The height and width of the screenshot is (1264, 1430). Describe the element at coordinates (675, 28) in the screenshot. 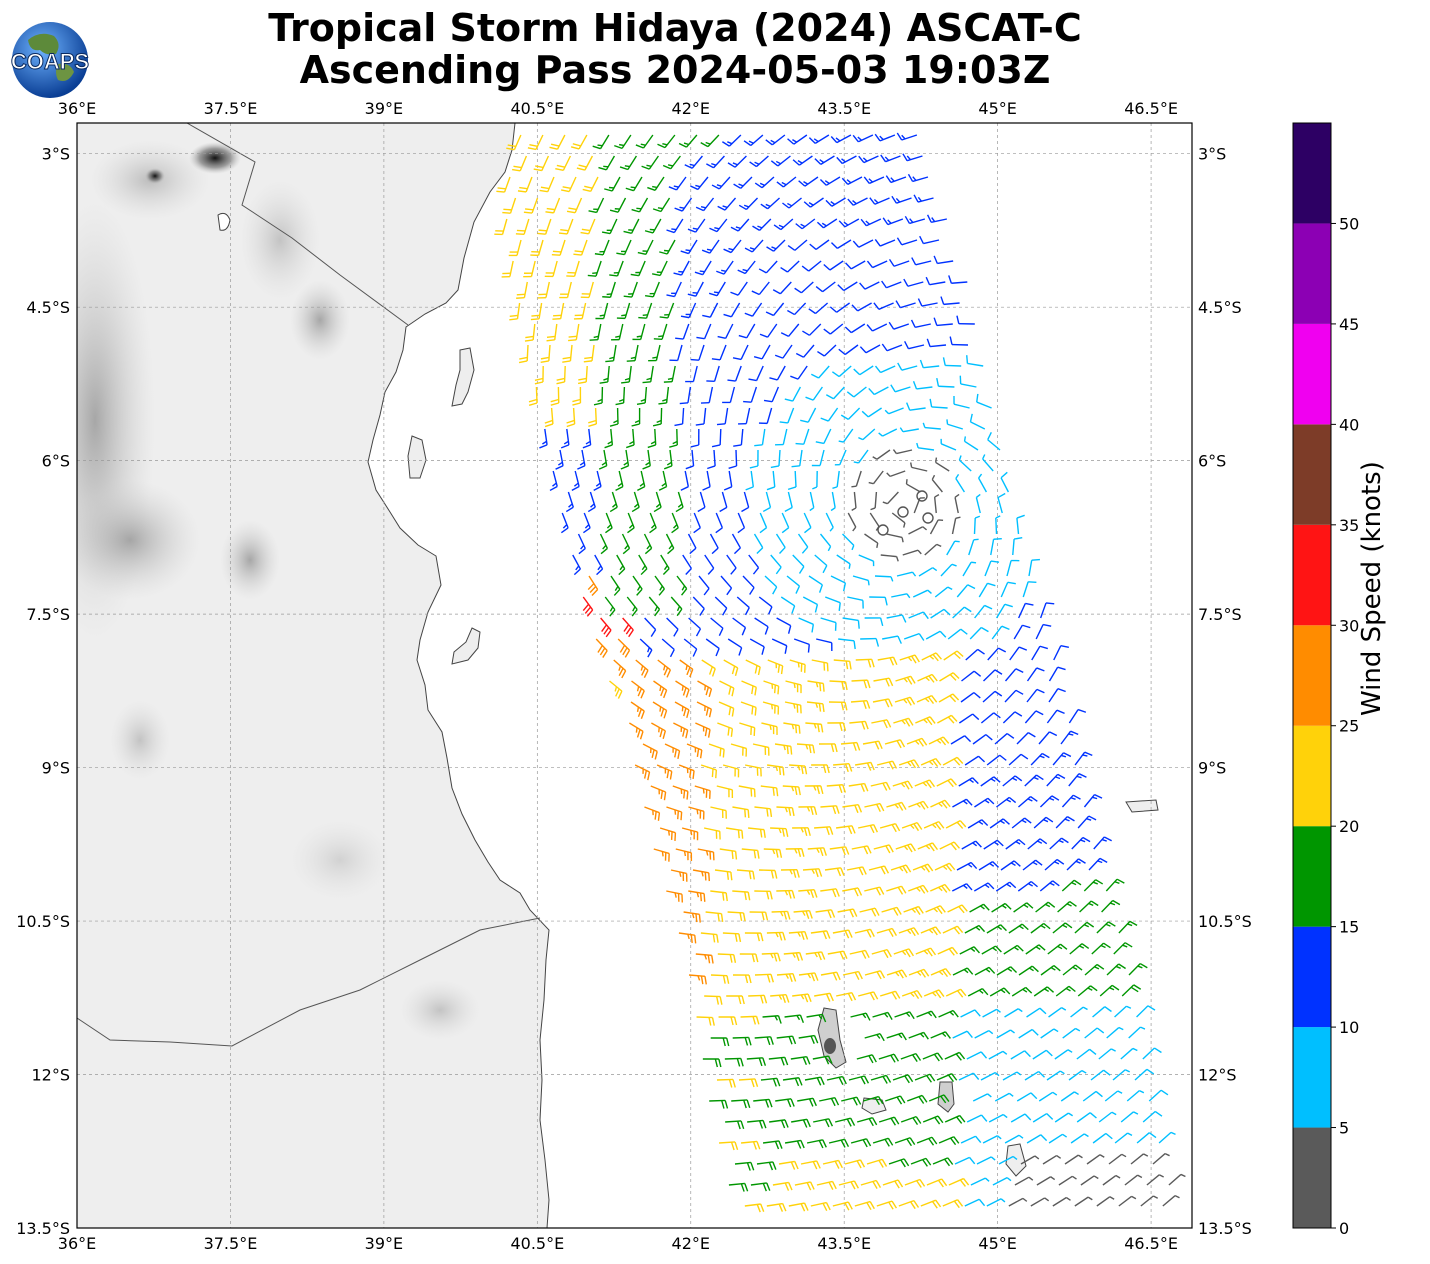

I see `chart-title-line-1: Tropical Storm Hidaya (2024) ASCAT-C` at that location.